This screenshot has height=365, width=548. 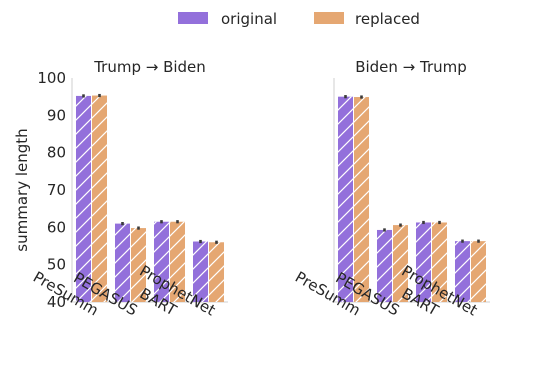 What do you see at coordinates (51, 78) in the screenshot?
I see `y-tick-label: 100` at bounding box center [51, 78].